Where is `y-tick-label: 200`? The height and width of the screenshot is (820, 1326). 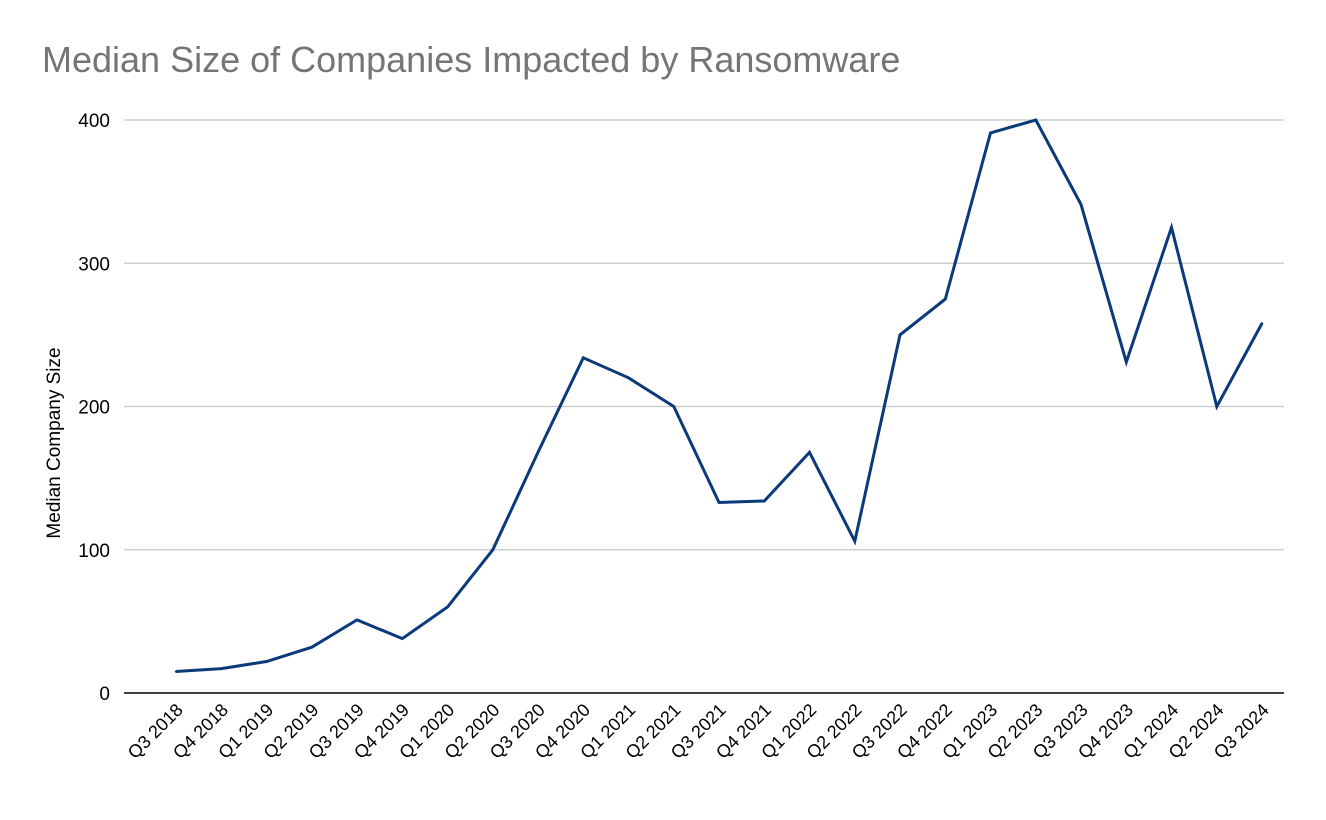 y-tick-label: 200 is located at coordinates (94, 408).